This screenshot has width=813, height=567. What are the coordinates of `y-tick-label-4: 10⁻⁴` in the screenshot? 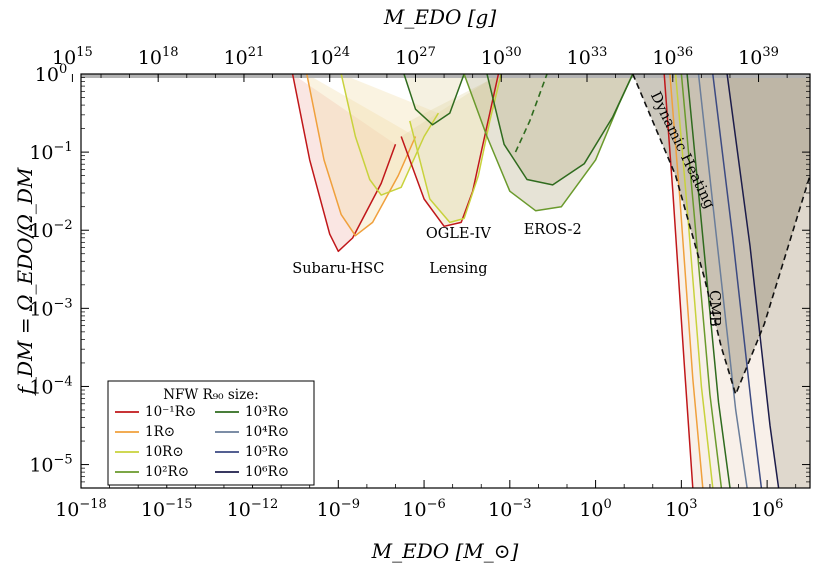 It's located at (50, 386).